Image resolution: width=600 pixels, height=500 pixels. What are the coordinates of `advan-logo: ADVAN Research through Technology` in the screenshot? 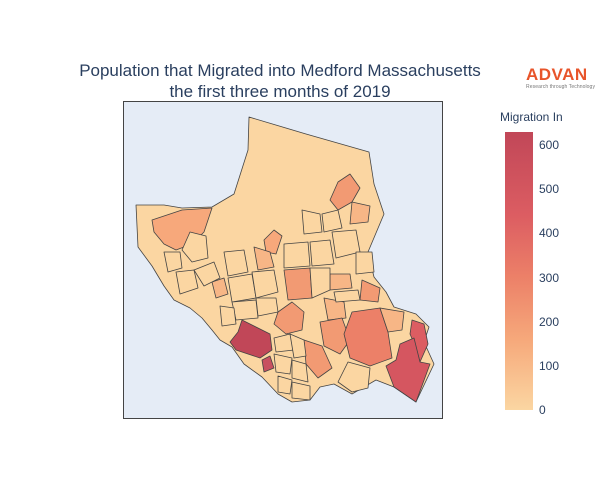 It's located at (561, 78).